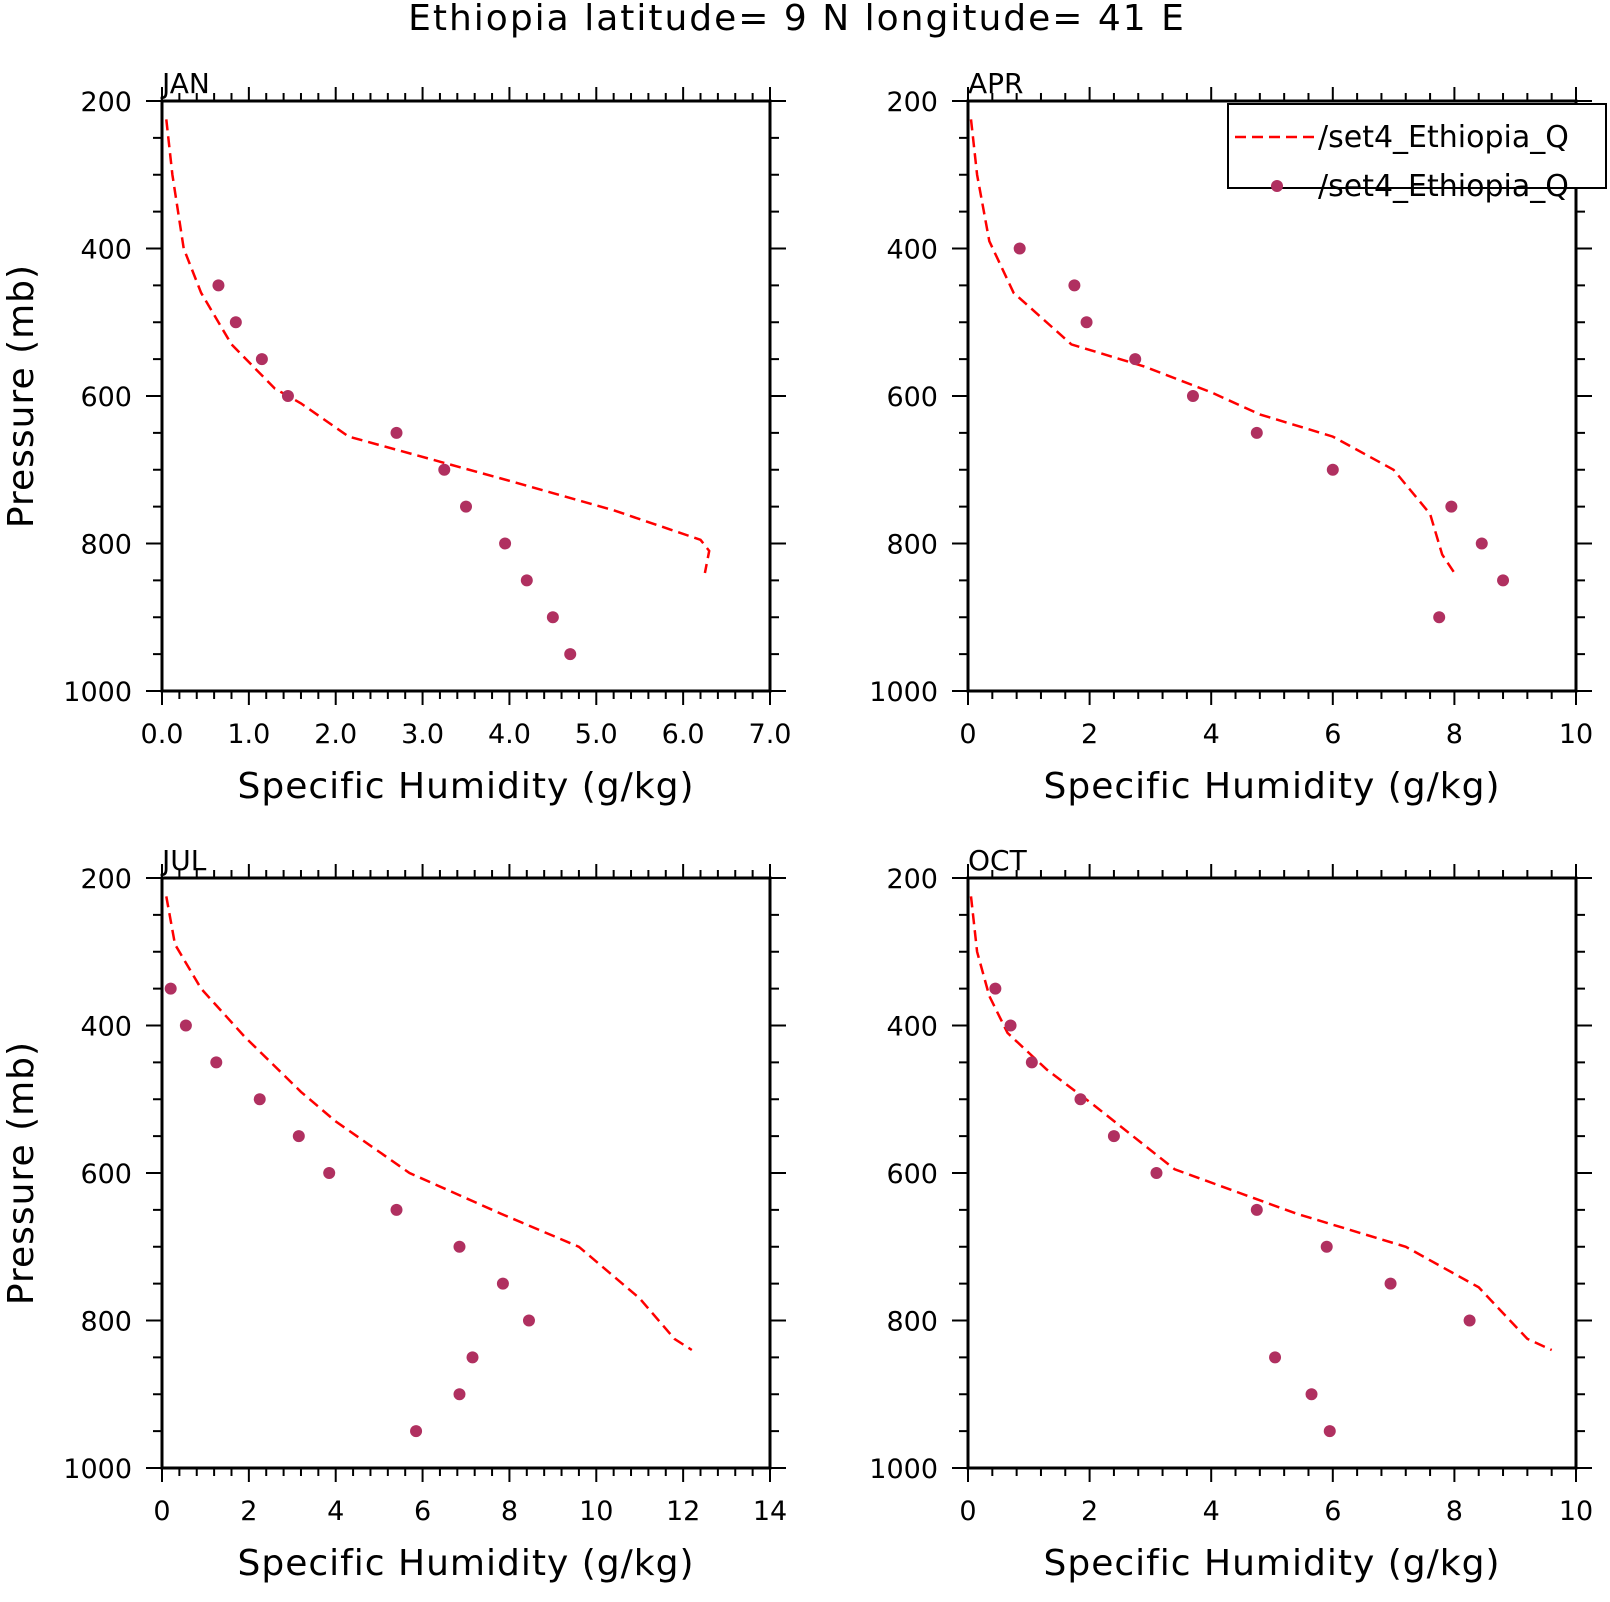  What do you see at coordinates (248, 734) in the screenshot?
I see `x-tick-label: 1.0` at bounding box center [248, 734].